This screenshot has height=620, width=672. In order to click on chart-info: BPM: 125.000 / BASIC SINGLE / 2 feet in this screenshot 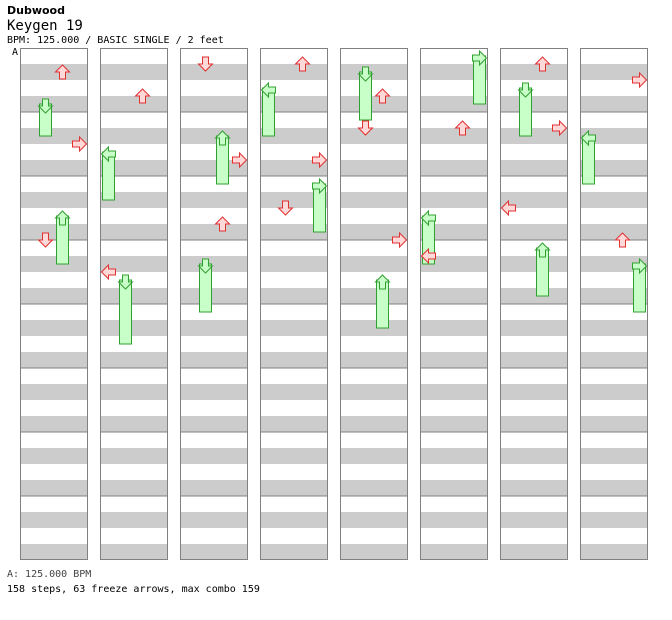, I will do `click(115, 40)`.